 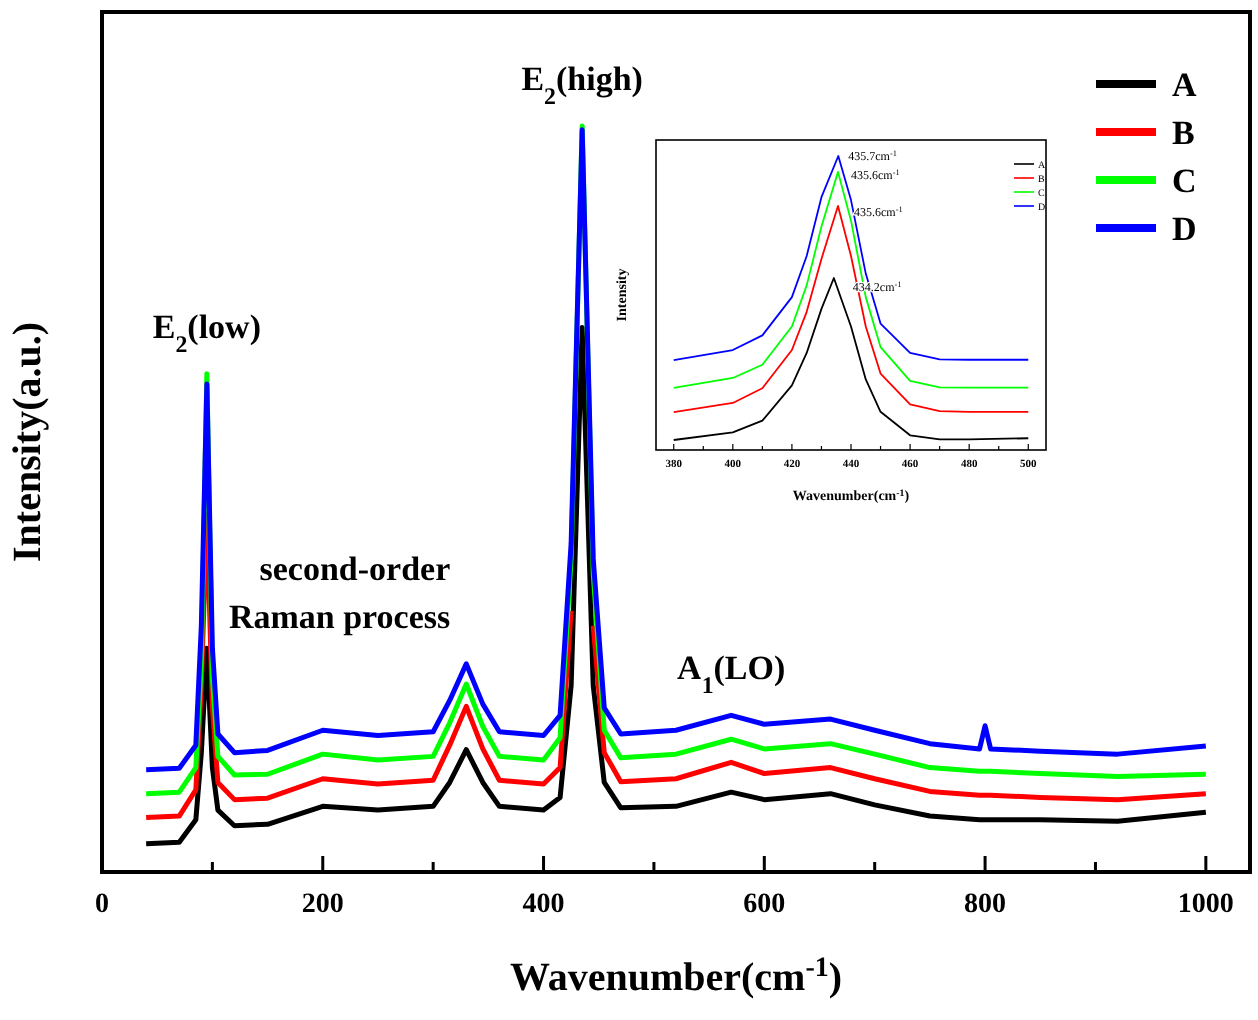 What do you see at coordinates (985, 905) in the screenshot?
I see `x-tick-label: 800` at bounding box center [985, 905].